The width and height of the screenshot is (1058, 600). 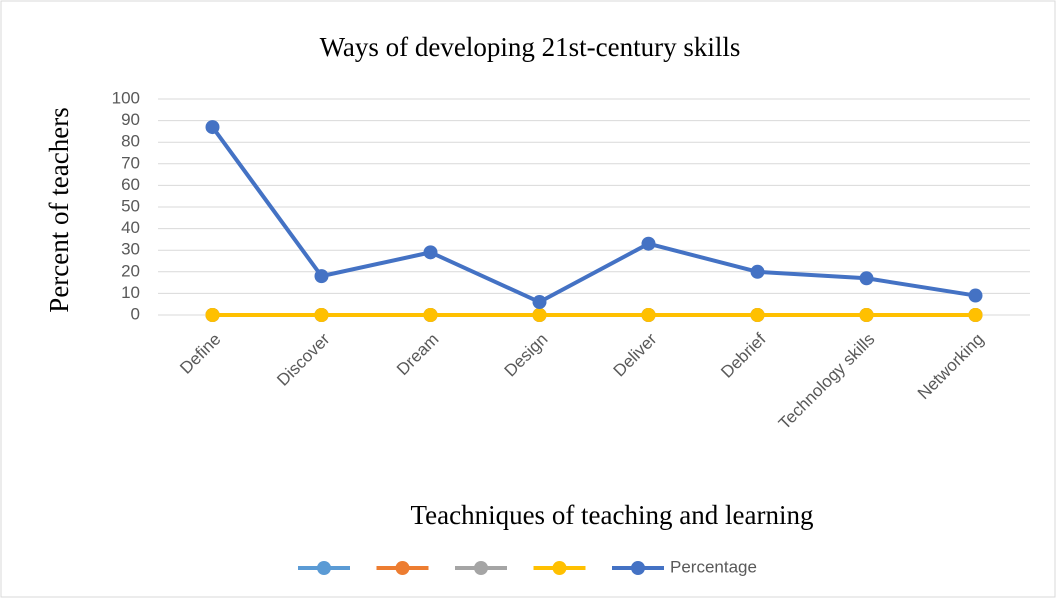 What do you see at coordinates (130, 184) in the screenshot?
I see `y-tick-label: 60` at bounding box center [130, 184].